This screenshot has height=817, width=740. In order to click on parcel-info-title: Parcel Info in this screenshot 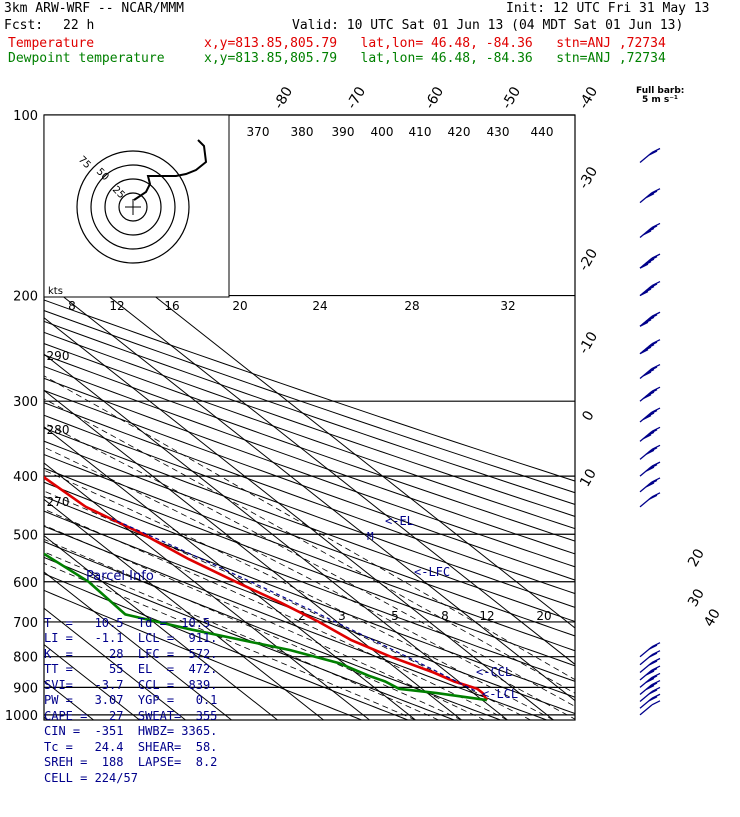, I will do `click(120, 576)`.